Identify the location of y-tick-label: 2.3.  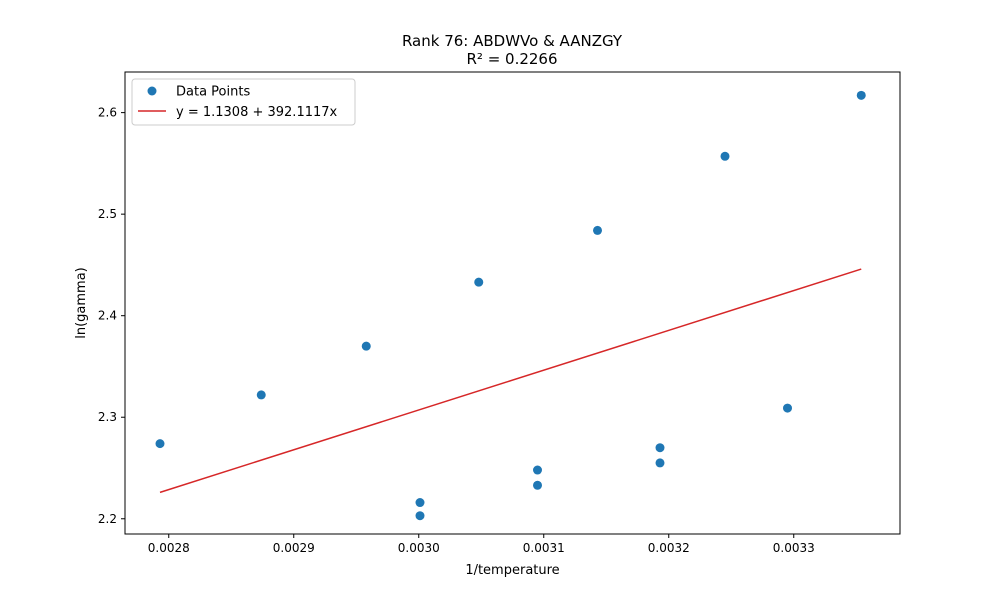
(107, 417).